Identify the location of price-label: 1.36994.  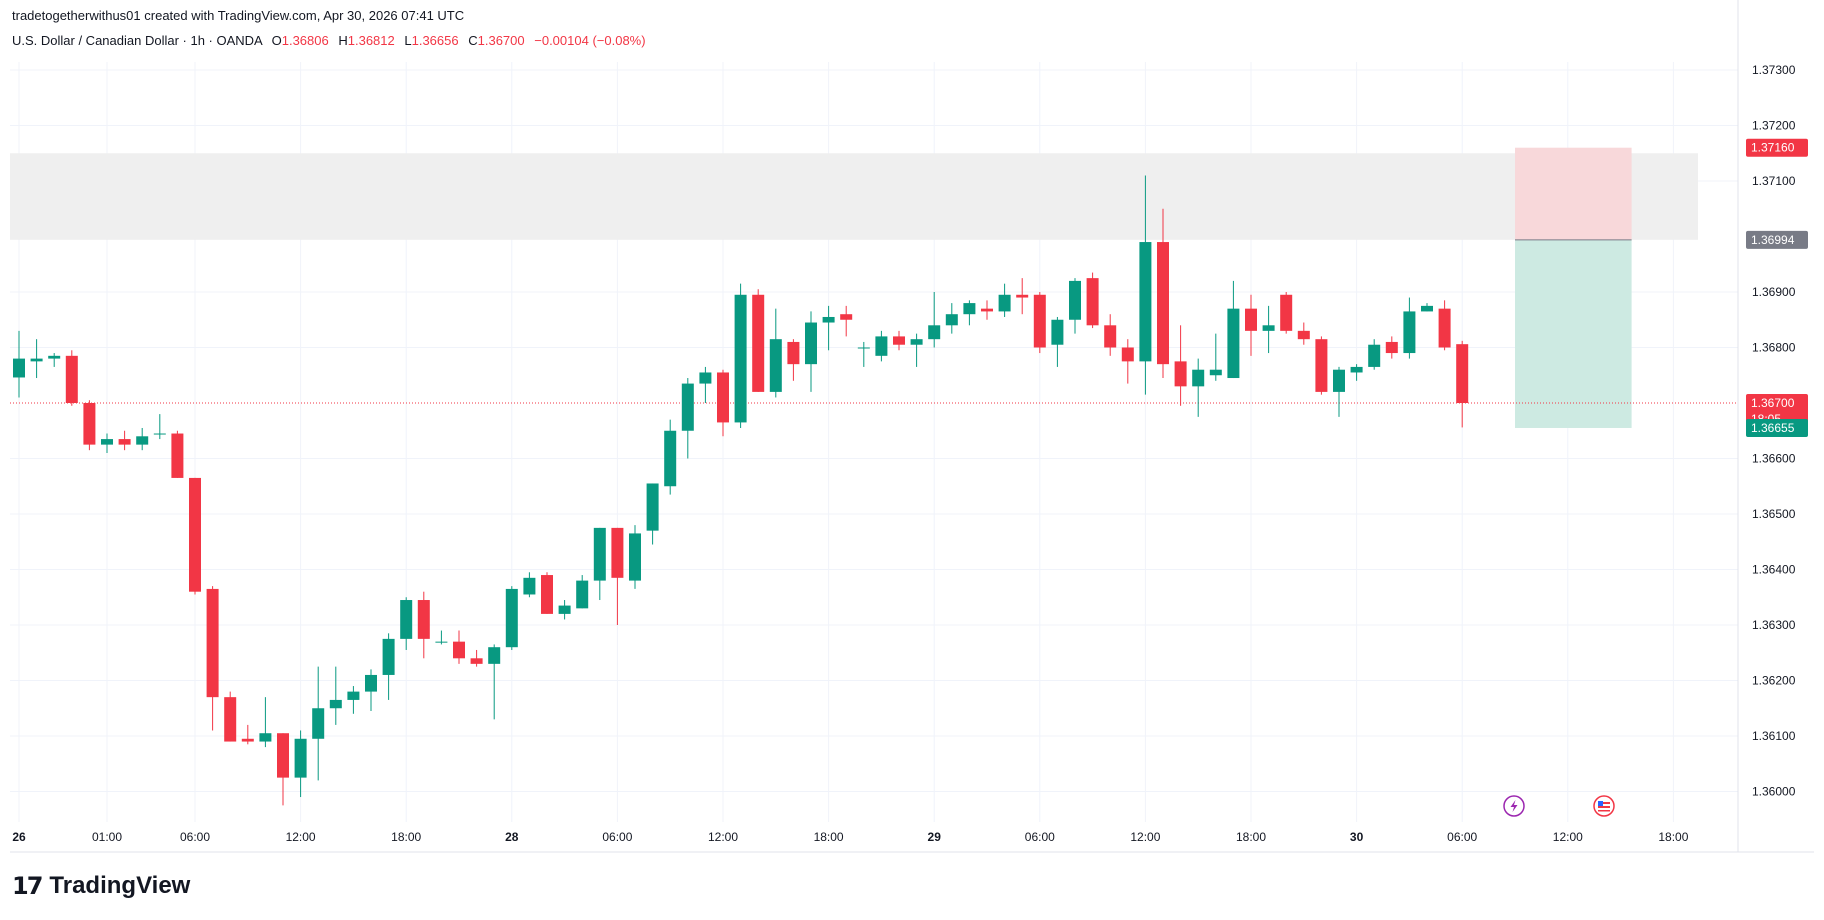
(1777, 239).